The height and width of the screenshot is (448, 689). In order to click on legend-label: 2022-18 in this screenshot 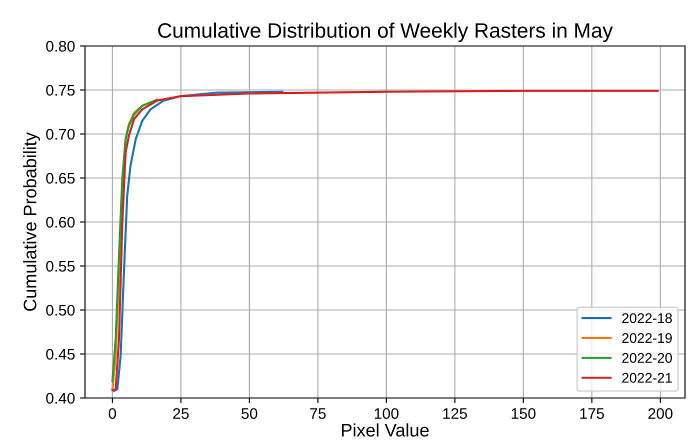, I will do `click(647, 318)`.